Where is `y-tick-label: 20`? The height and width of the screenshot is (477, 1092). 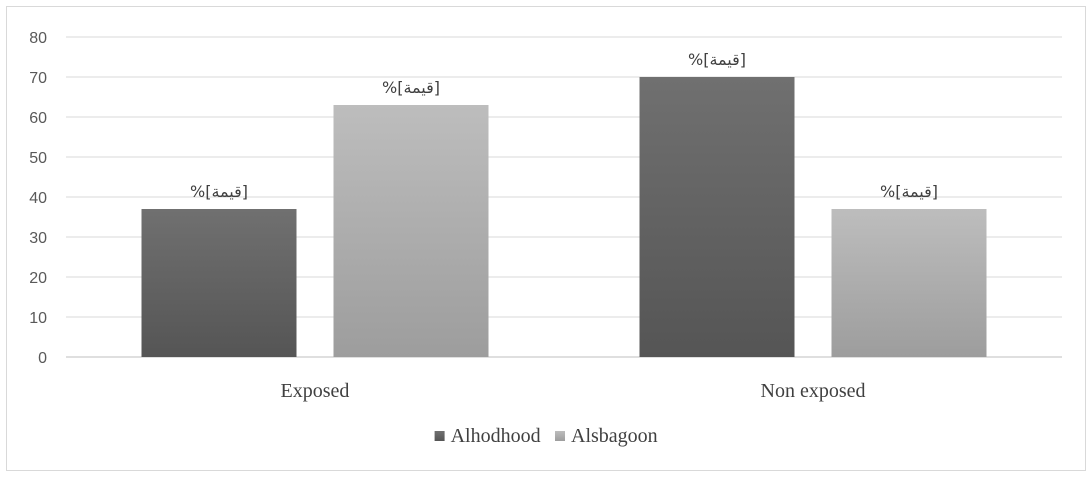 y-tick-label: 20 is located at coordinates (38, 278).